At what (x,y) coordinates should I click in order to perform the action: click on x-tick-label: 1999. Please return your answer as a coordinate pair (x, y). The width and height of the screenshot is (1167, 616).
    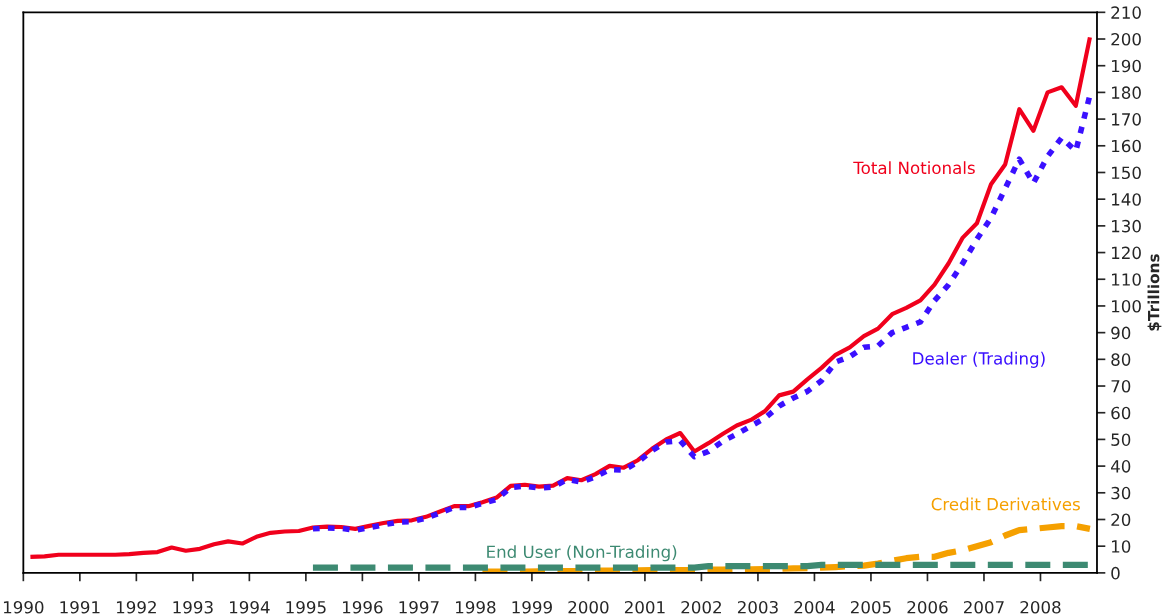
    Looking at the image, I should click on (532, 607).